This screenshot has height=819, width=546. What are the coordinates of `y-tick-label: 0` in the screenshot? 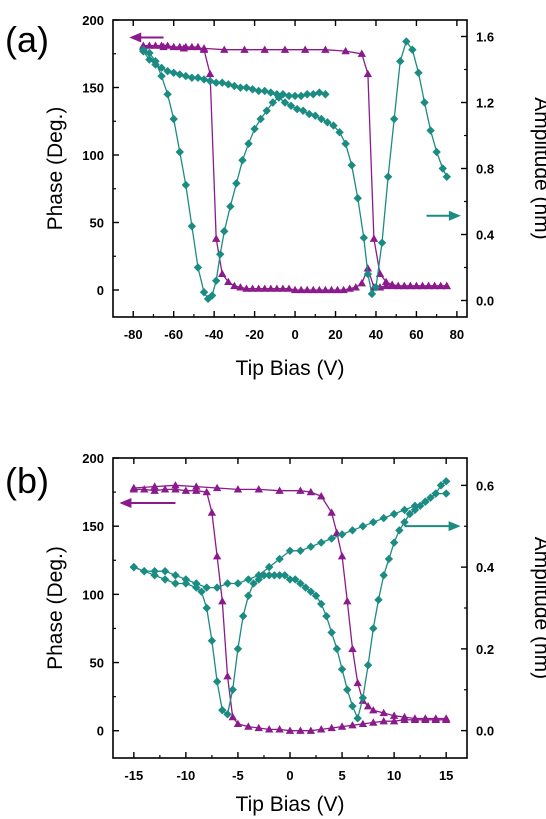 It's located at (100, 290).